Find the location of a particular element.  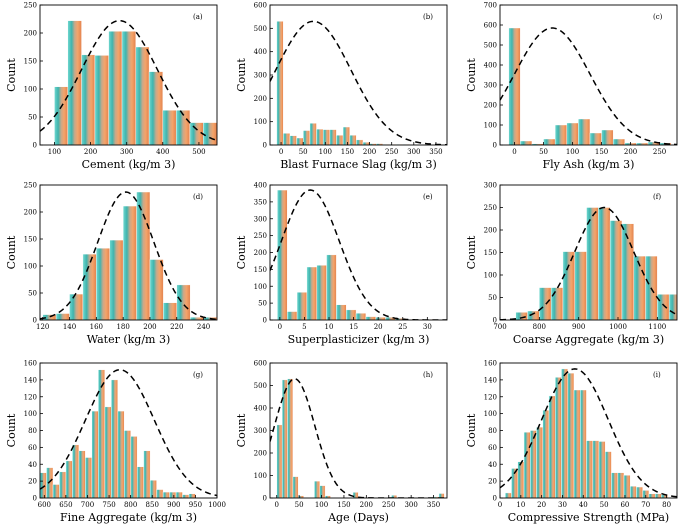

y-tick-label: 40 is located at coordinates (492, 465).